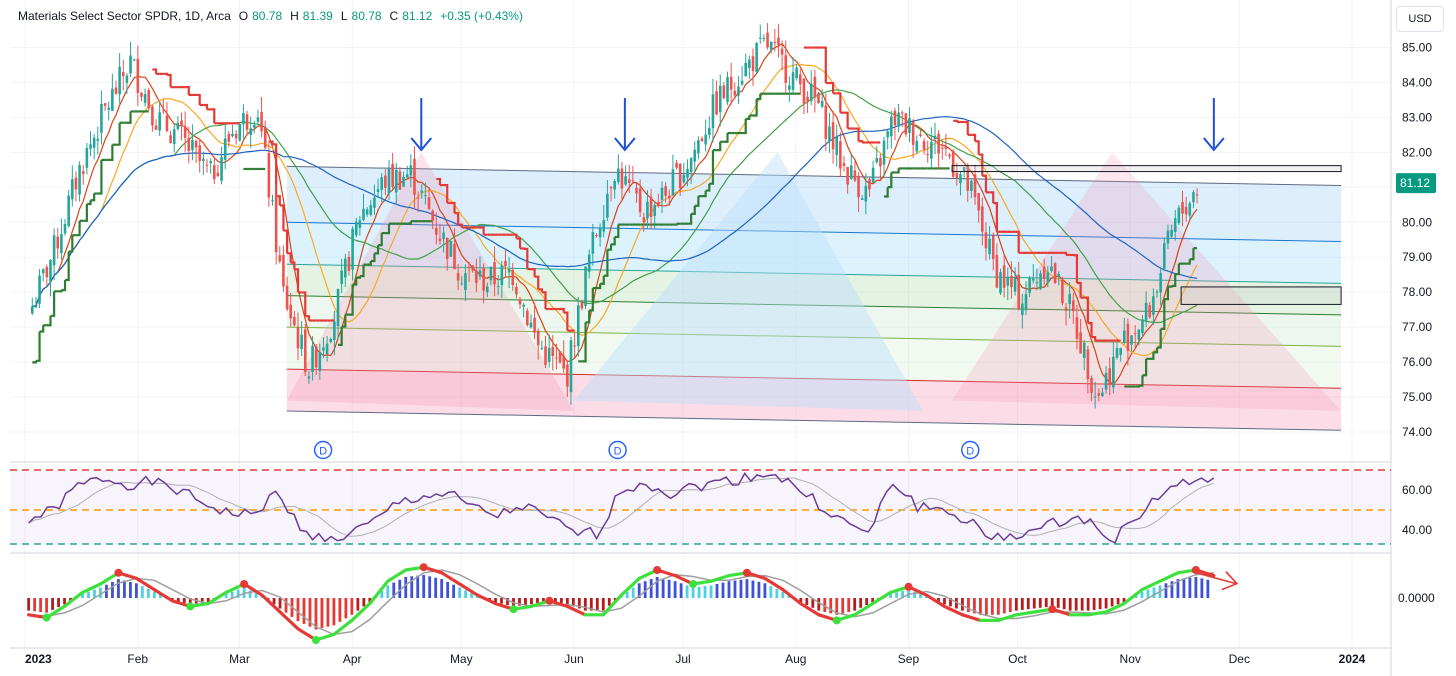 The height and width of the screenshot is (676, 1456). I want to click on high-value: 81.39, so click(317, 16).